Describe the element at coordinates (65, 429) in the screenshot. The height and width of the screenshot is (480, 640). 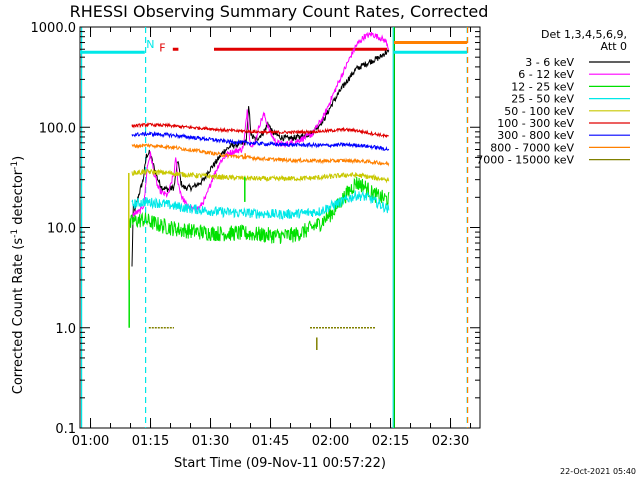
I see `y-tick-label: 0.1` at that location.